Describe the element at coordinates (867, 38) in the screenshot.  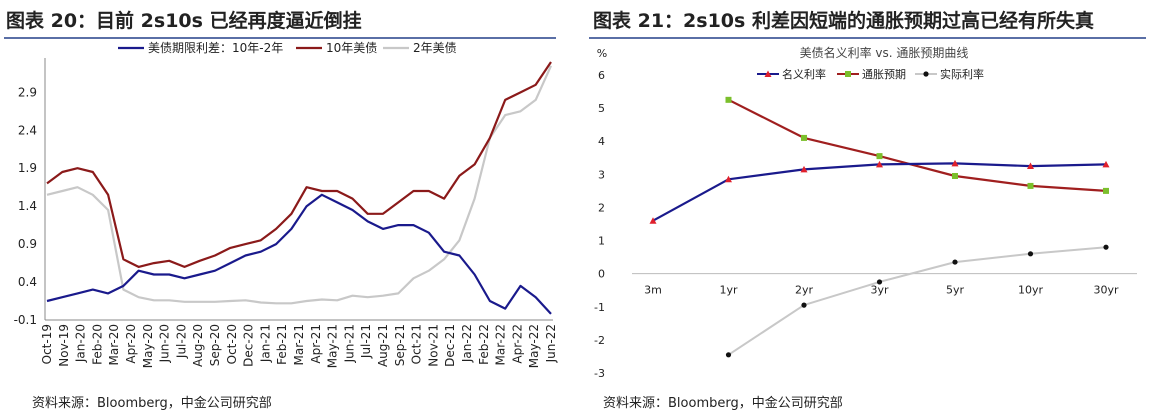
I see `right-title-rule` at that location.